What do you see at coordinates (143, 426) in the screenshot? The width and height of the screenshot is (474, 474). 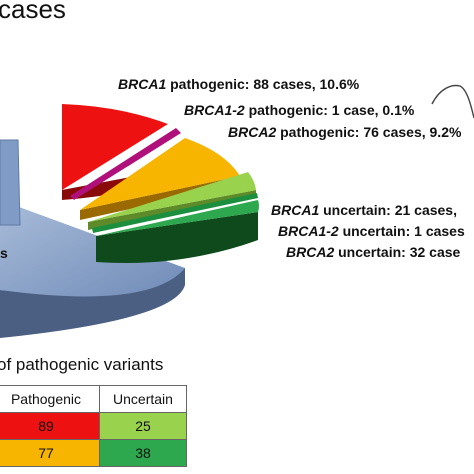 I see `cell-uncertain: 25` at bounding box center [143, 426].